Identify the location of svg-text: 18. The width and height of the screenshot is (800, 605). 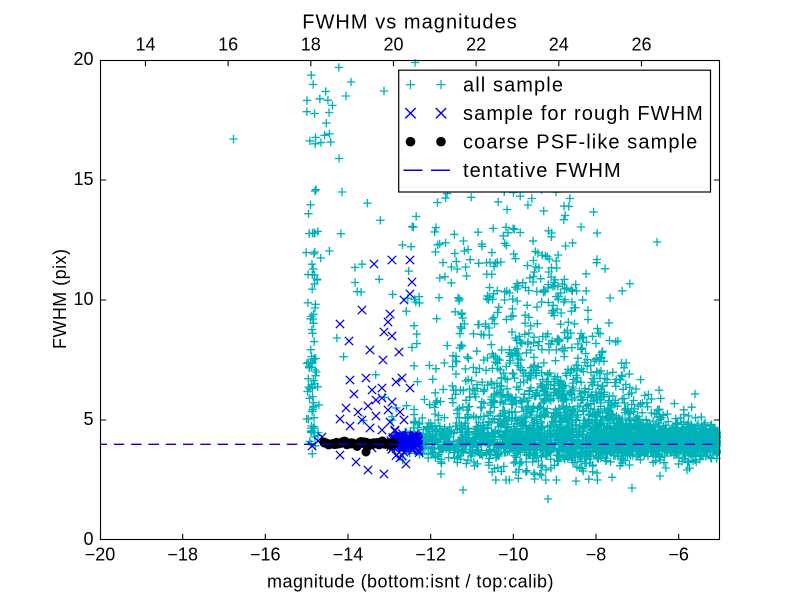
(311, 45).